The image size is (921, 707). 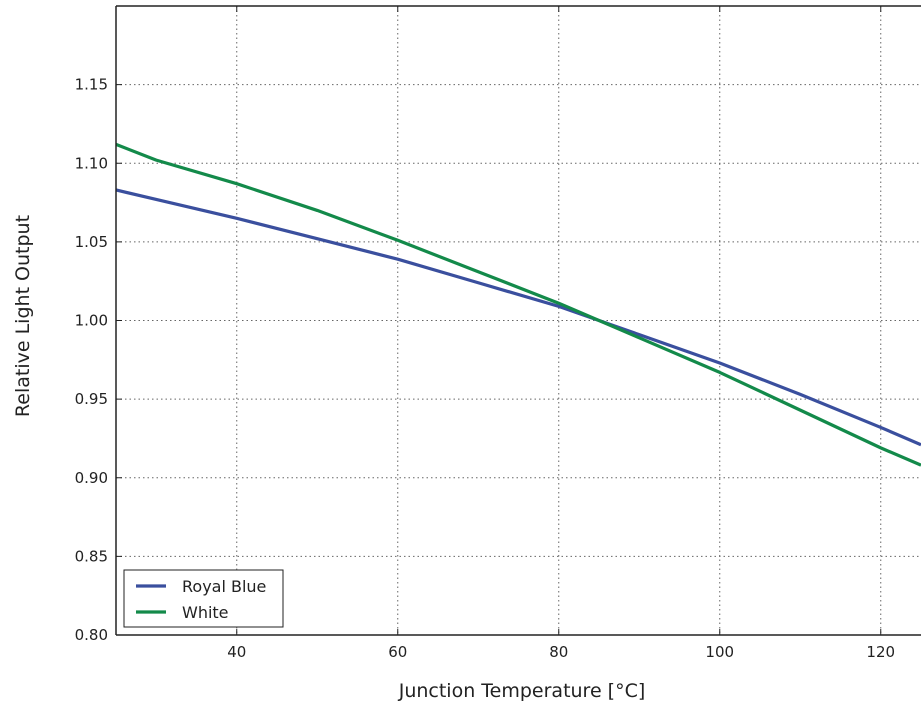 What do you see at coordinates (91, 242) in the screenshot?
I see `y-tick-label: 1.05` at bounding box center [91, 242].